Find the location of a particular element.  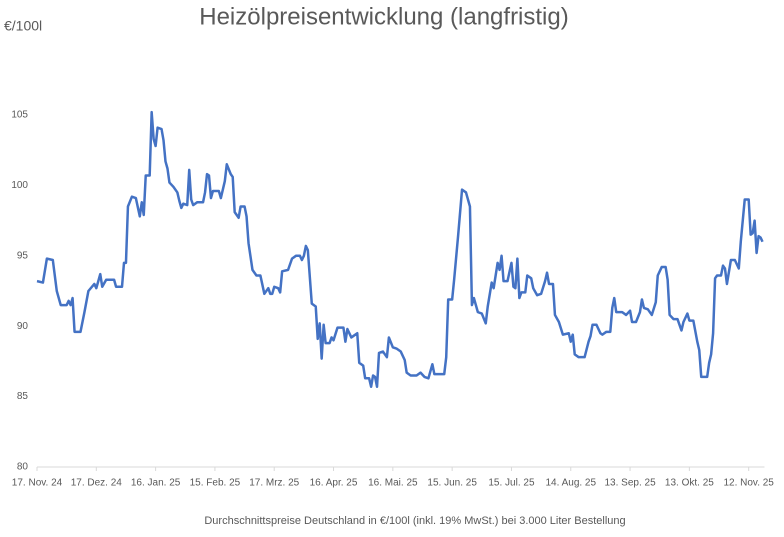

x-tick-label: 17. Nov. 24 is located at coordinates (37, 483).